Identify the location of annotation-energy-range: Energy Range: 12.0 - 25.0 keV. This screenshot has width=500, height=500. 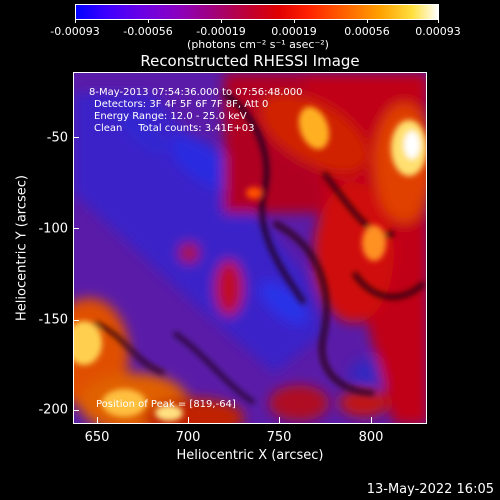
(170, 116).